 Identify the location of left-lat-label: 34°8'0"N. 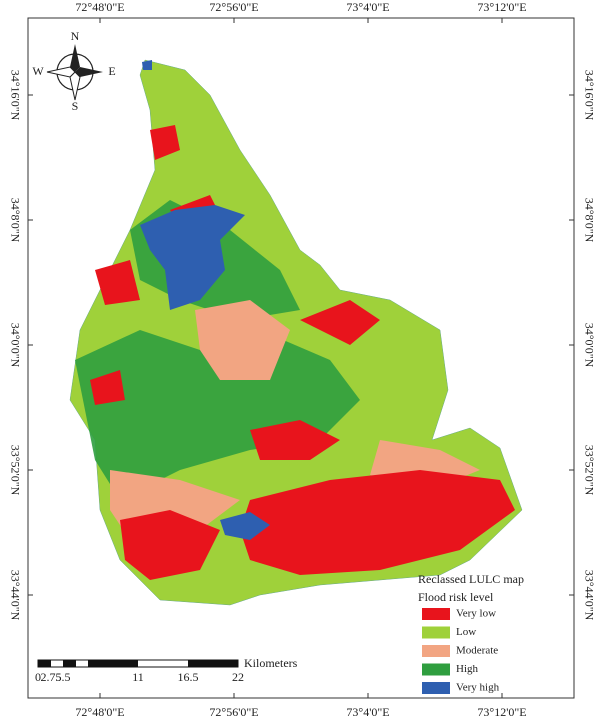
(15, 220).